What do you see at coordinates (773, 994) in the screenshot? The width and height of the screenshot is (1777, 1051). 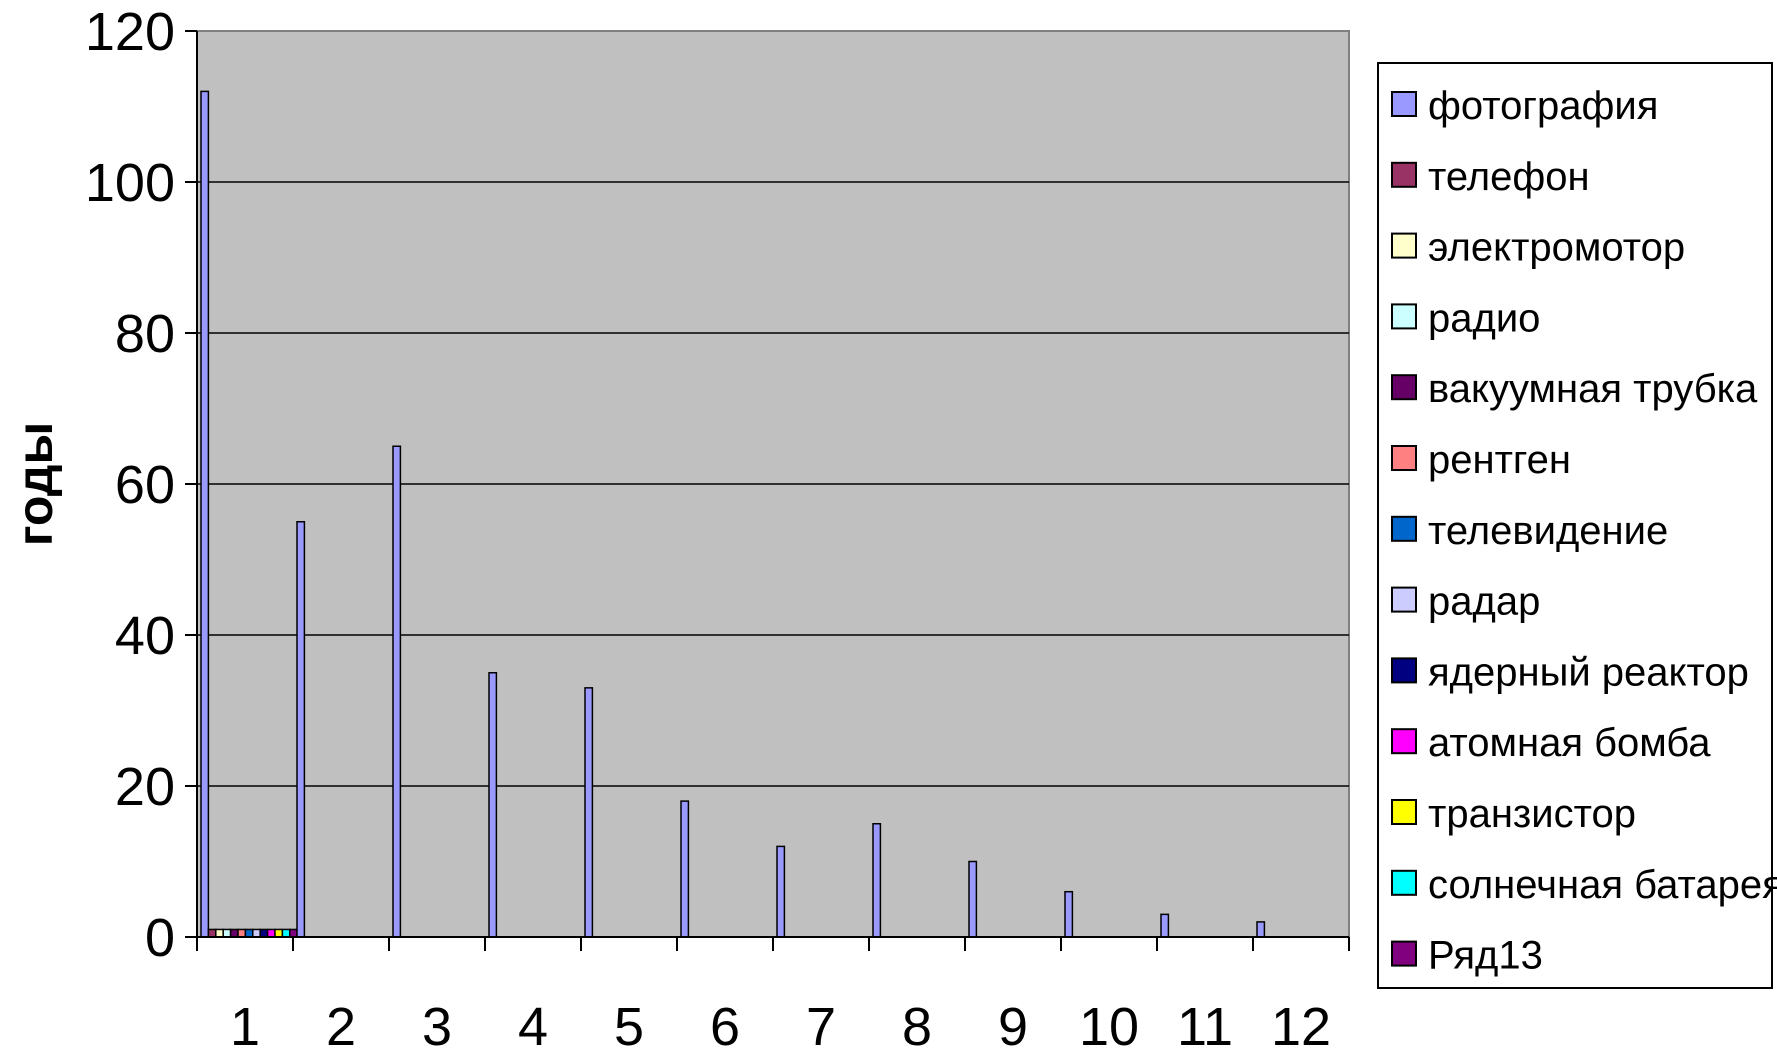 I see `x-axis-ticks: 1 2 3 4 5 6 7 8 9 10 11 12` at bounding box center [773, 994].